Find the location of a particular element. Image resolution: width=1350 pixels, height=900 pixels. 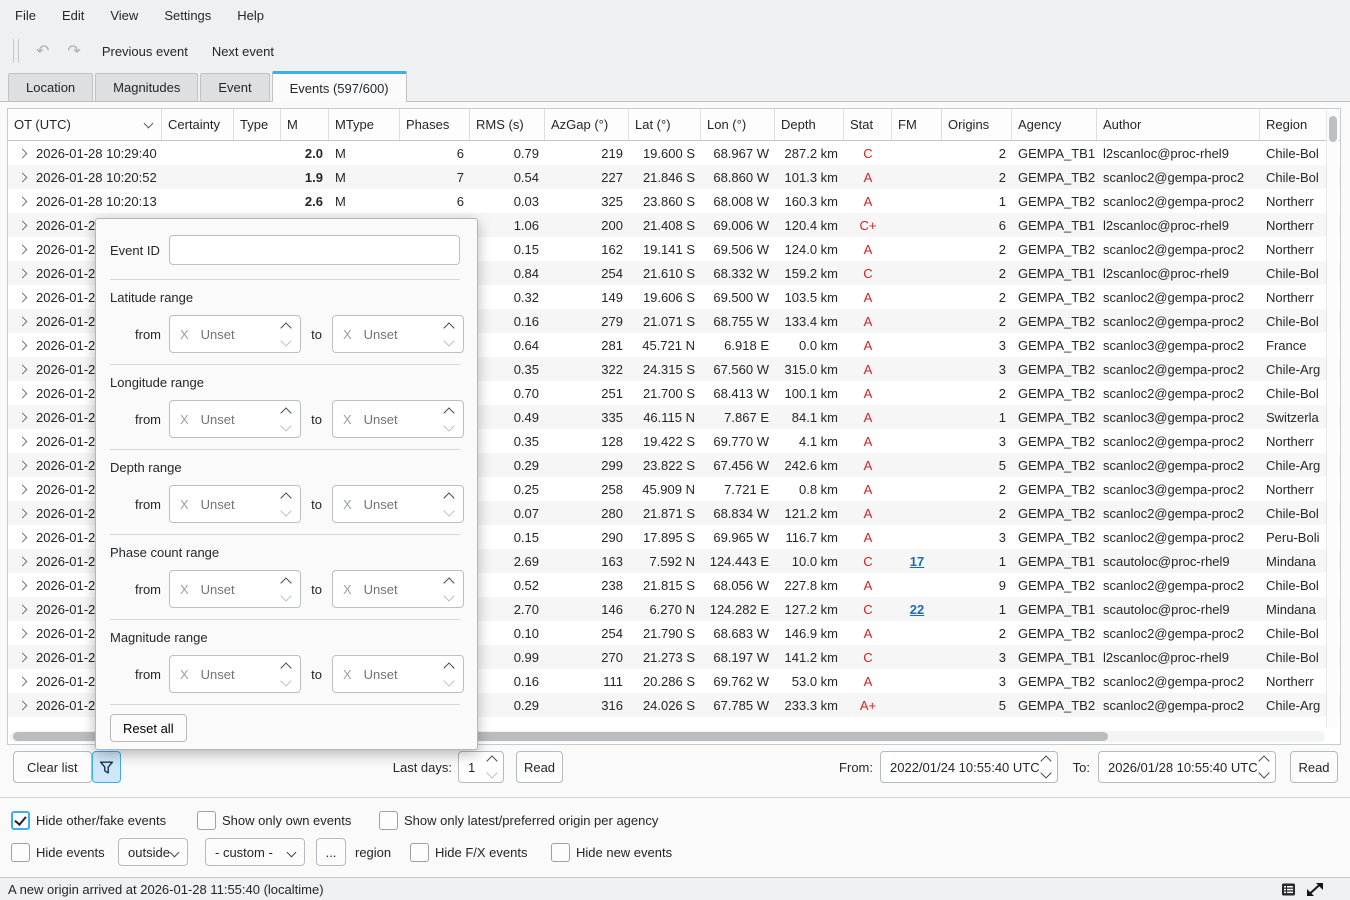

cell-fm: 22 is located at coordinates (917, 609).